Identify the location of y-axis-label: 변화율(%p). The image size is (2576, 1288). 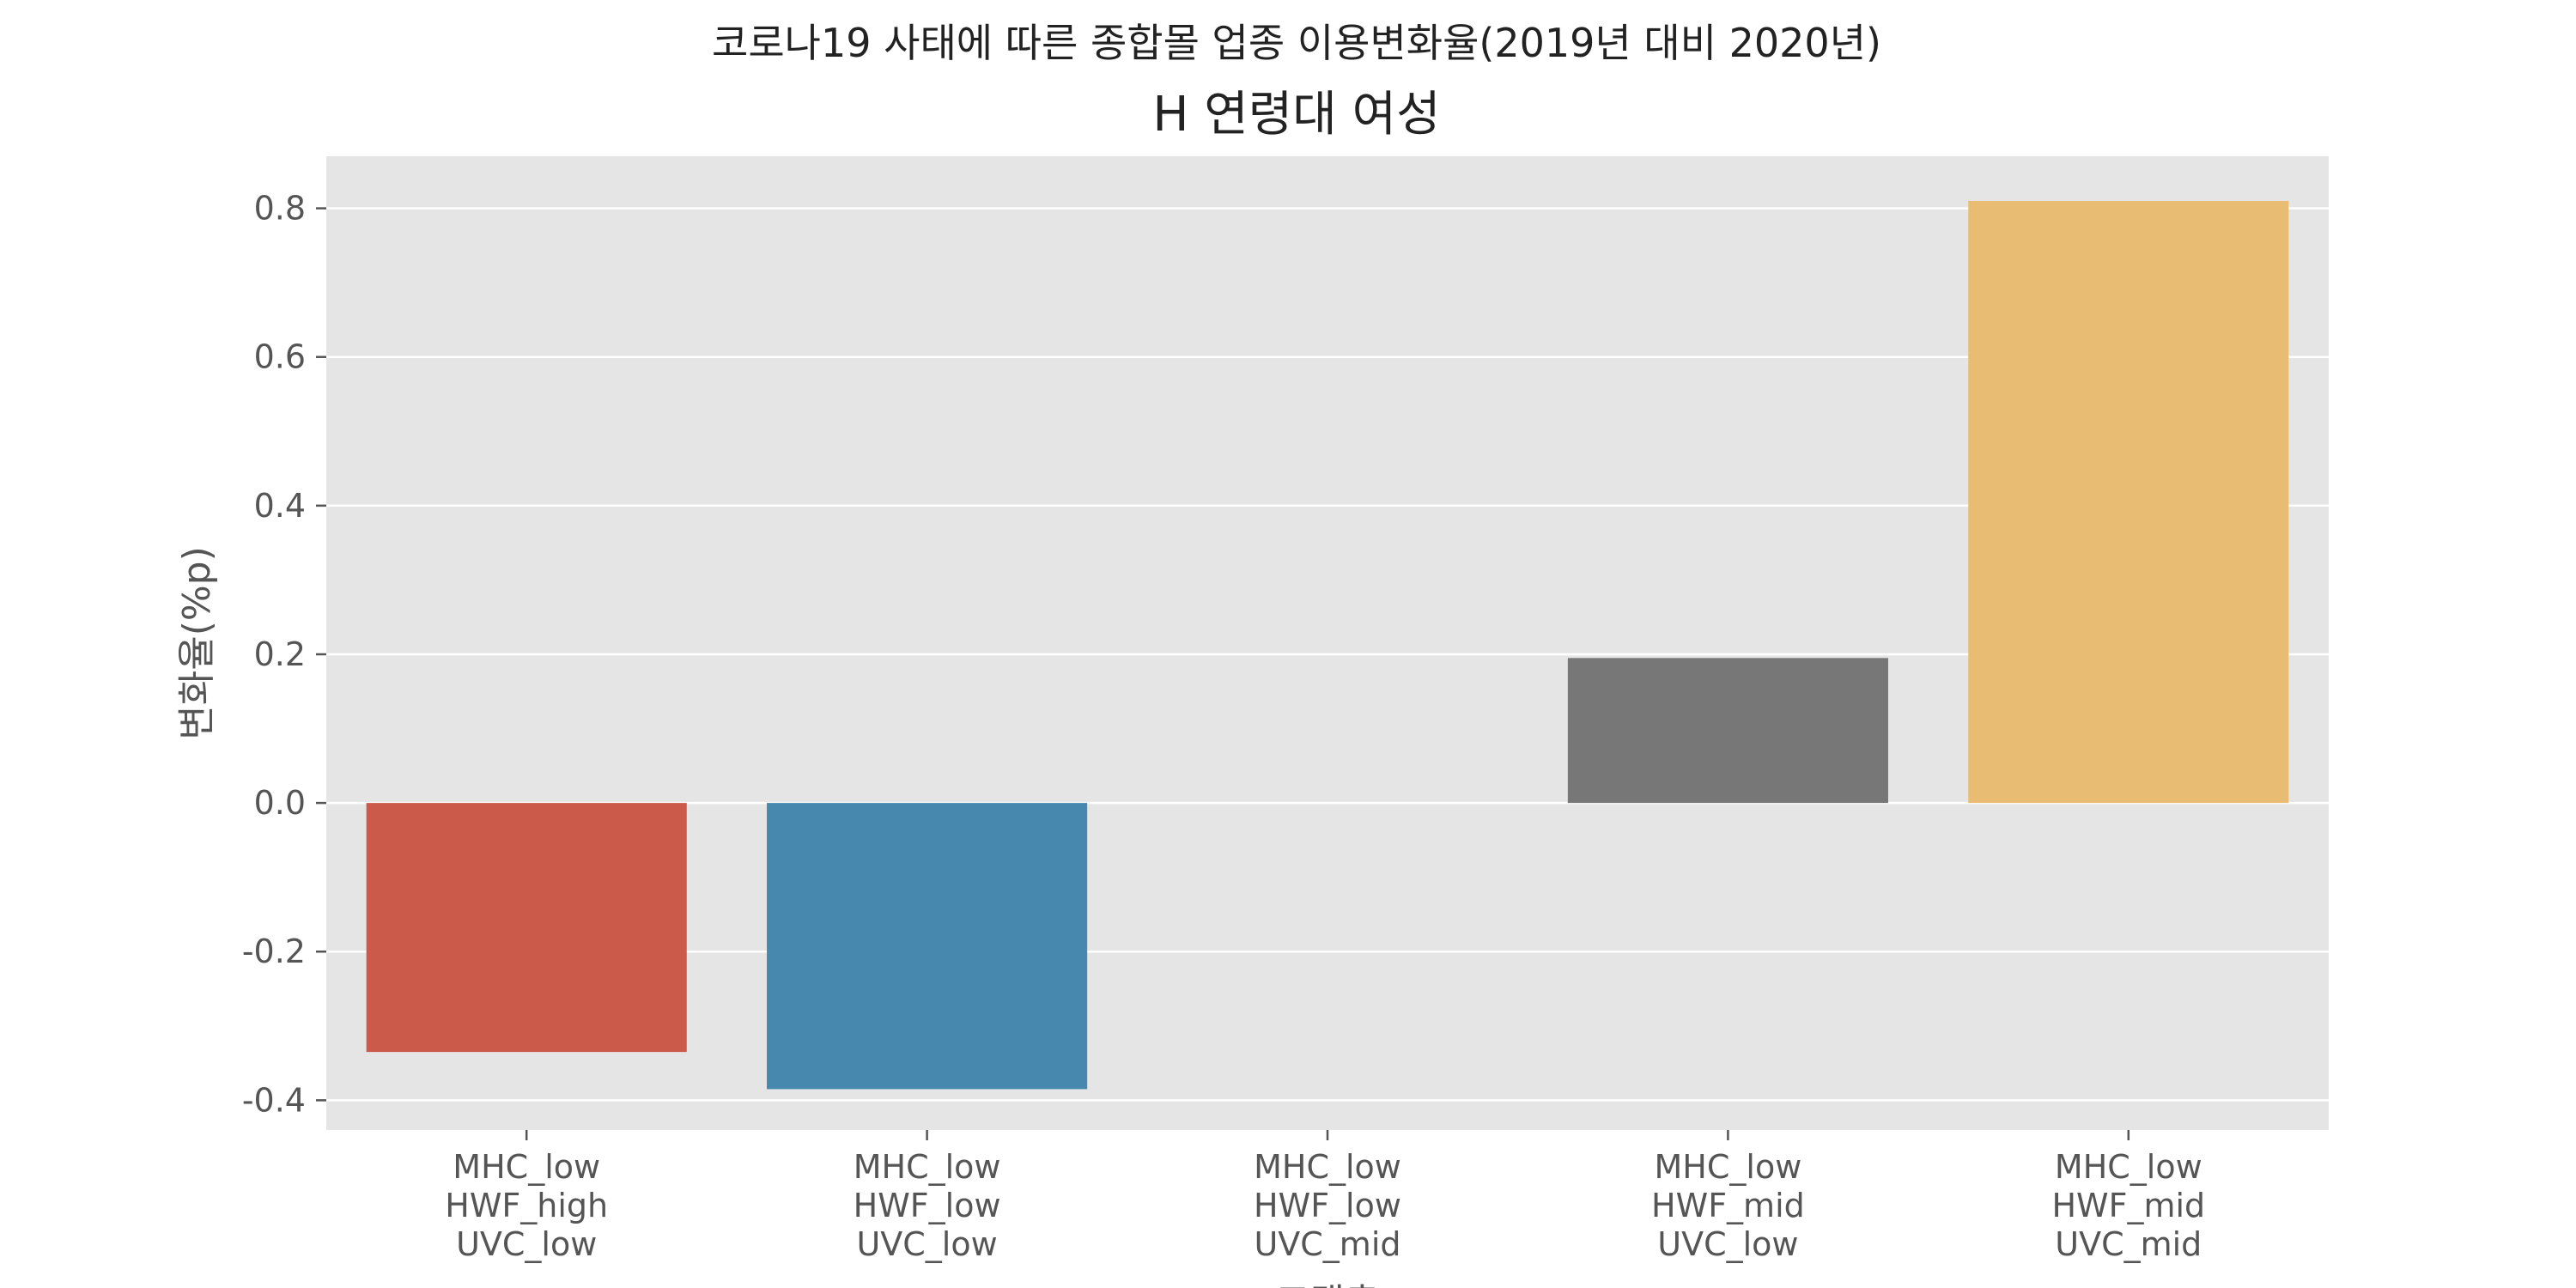
(197, 643).